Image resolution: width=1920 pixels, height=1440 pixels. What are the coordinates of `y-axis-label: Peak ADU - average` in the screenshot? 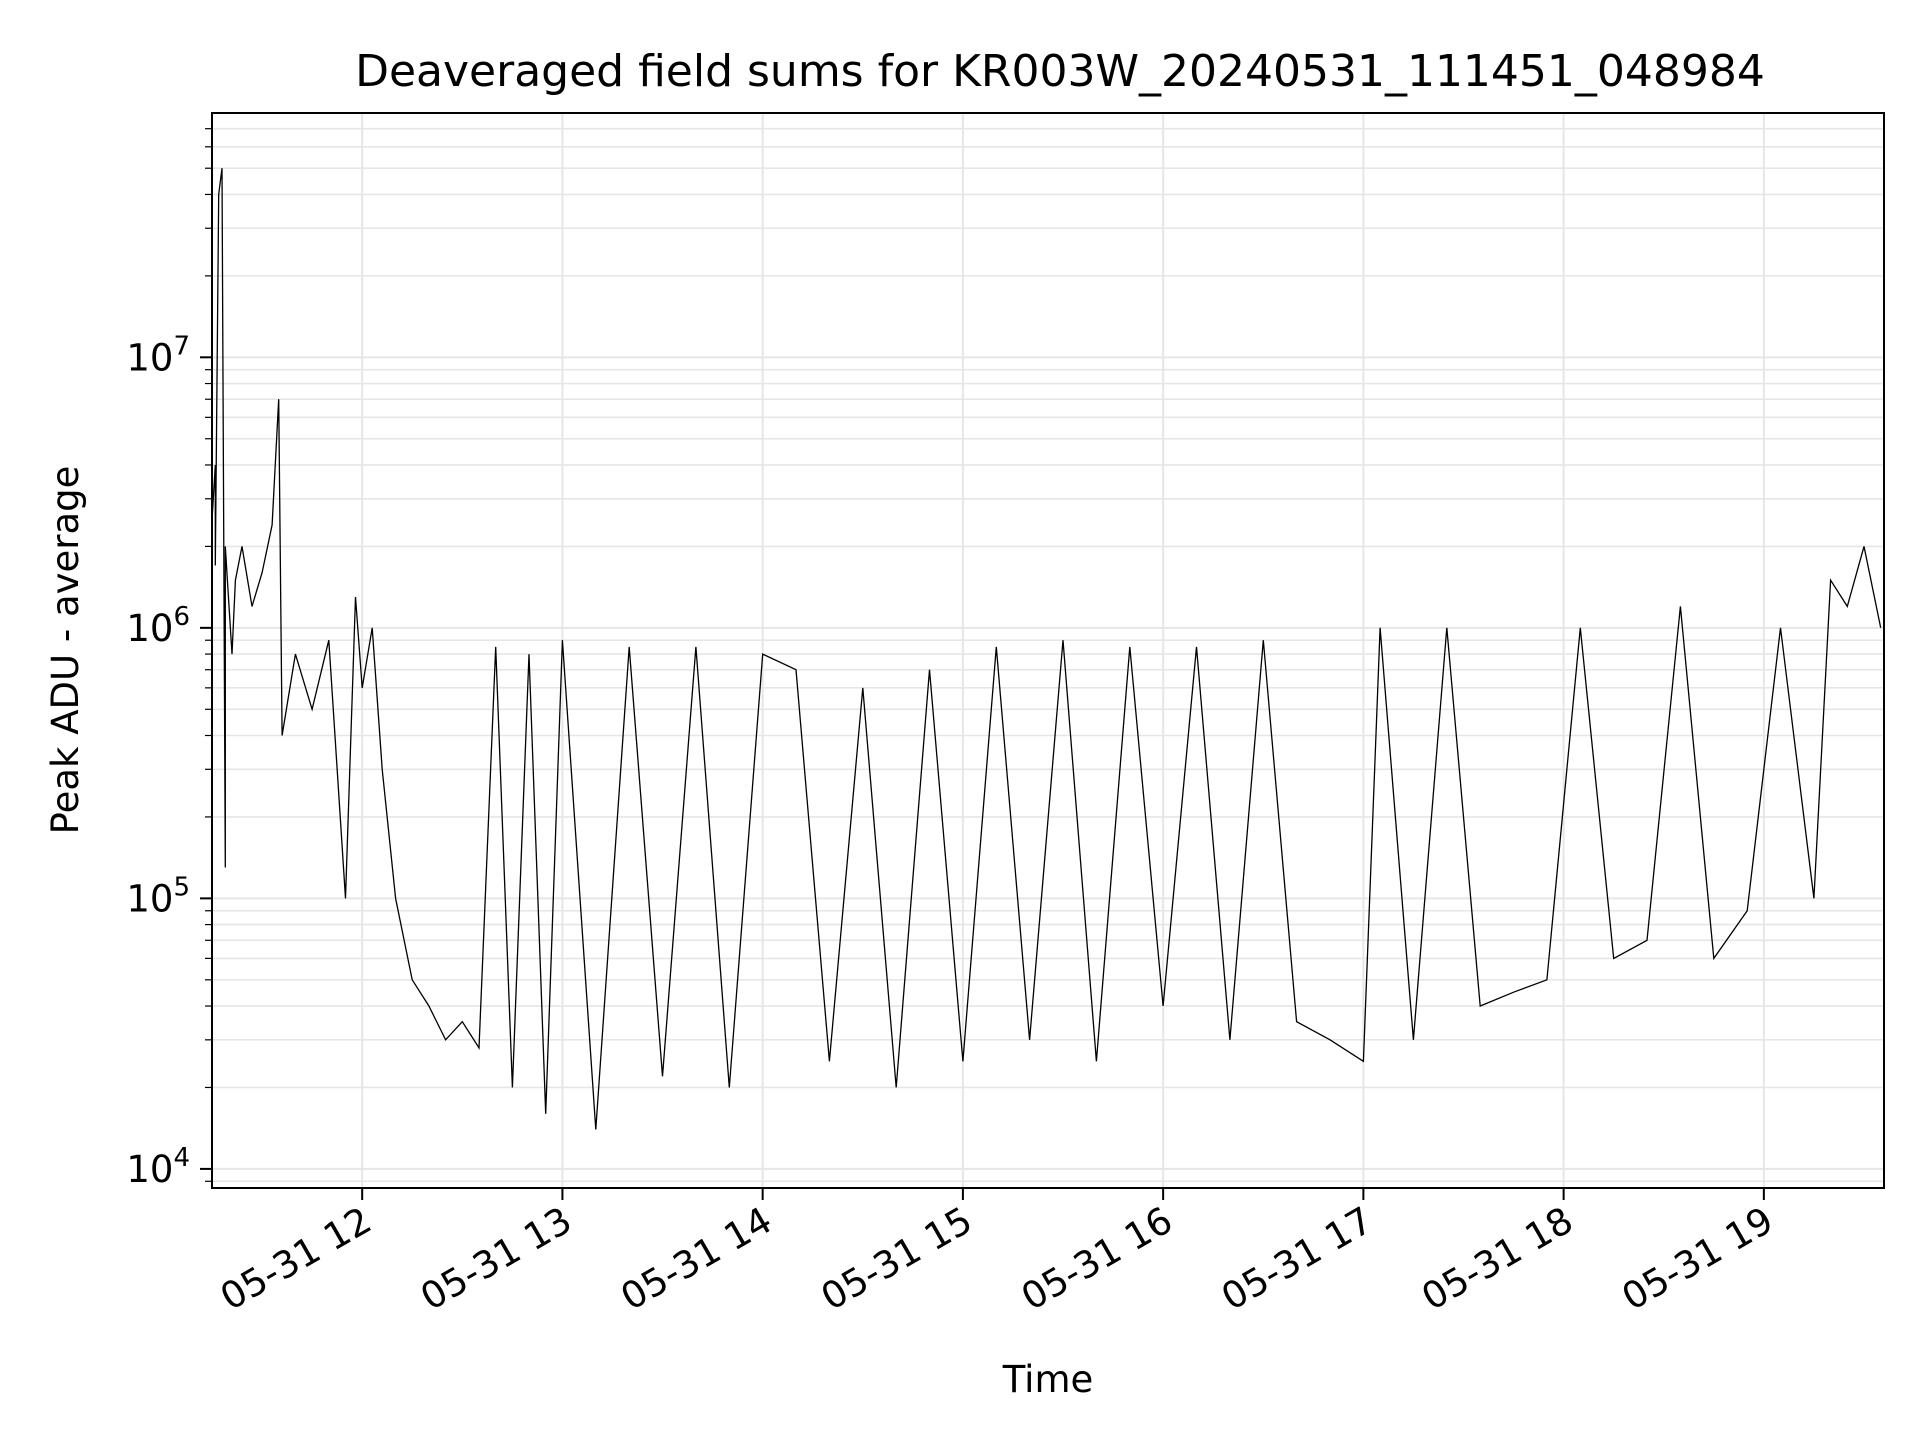 It's located at (65, 650).